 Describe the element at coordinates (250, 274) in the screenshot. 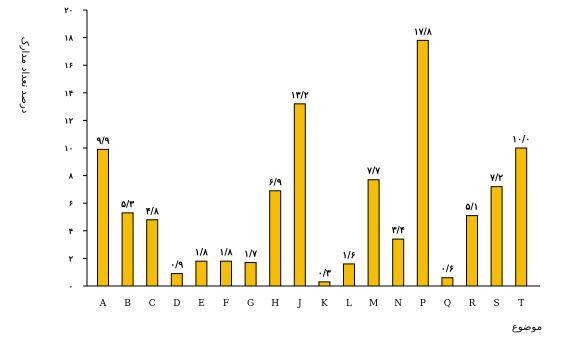

I see `bar-G` at that location.